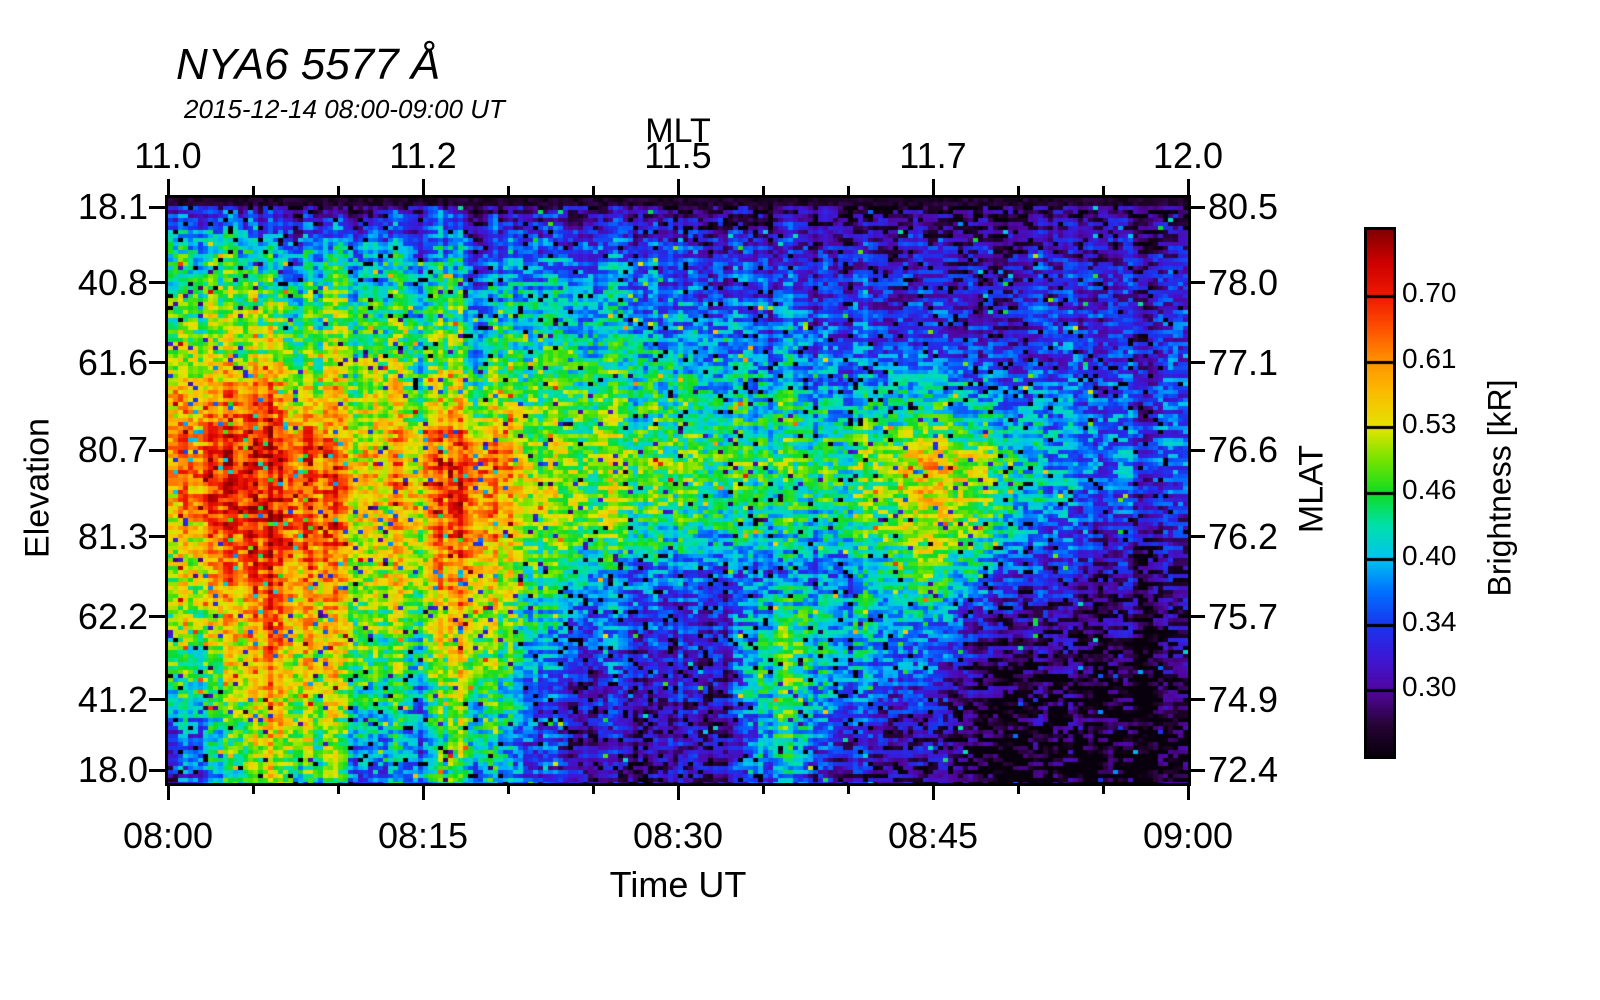 Image resolution: width=1600 pixels, height=1000 pixels. Describe the element at coordinates (112, 616) in the screenshot. I see `left-tick-label: 62.2` at that location.